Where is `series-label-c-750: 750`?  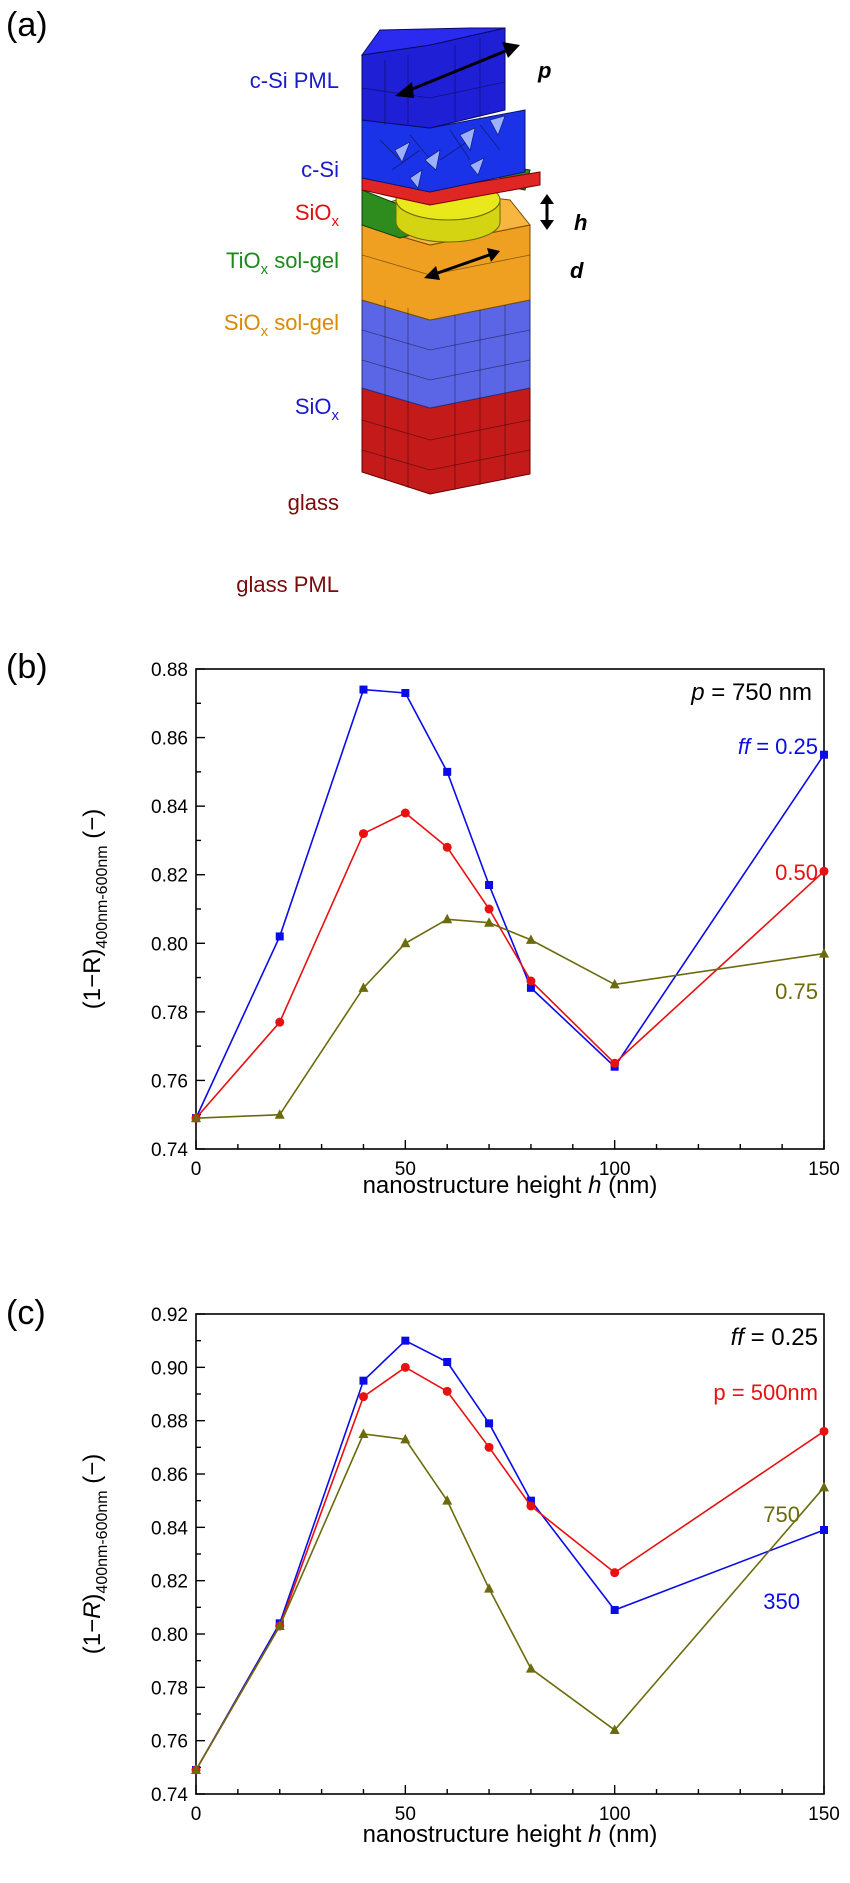
series-label-c-750: 750 is located at coordinates (781, 1514).